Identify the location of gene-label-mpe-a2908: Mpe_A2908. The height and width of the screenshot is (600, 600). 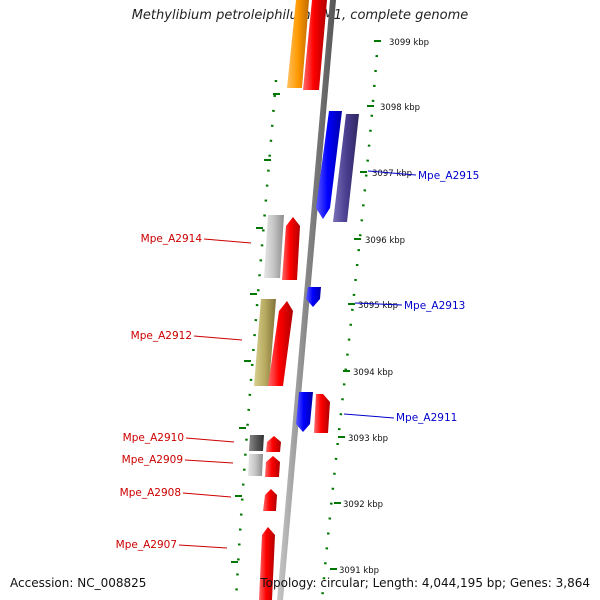
(150, 493).